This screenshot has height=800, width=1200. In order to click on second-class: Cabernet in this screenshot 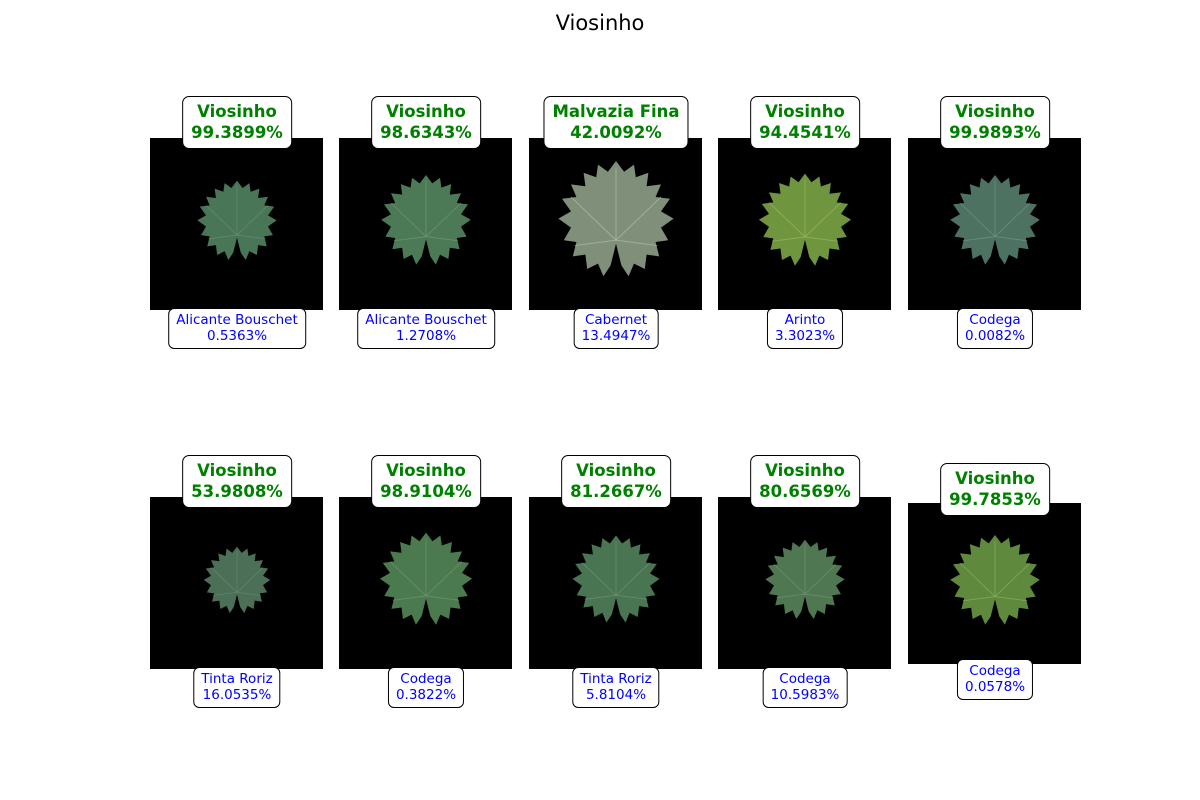, I will do `click(616, 320)`.